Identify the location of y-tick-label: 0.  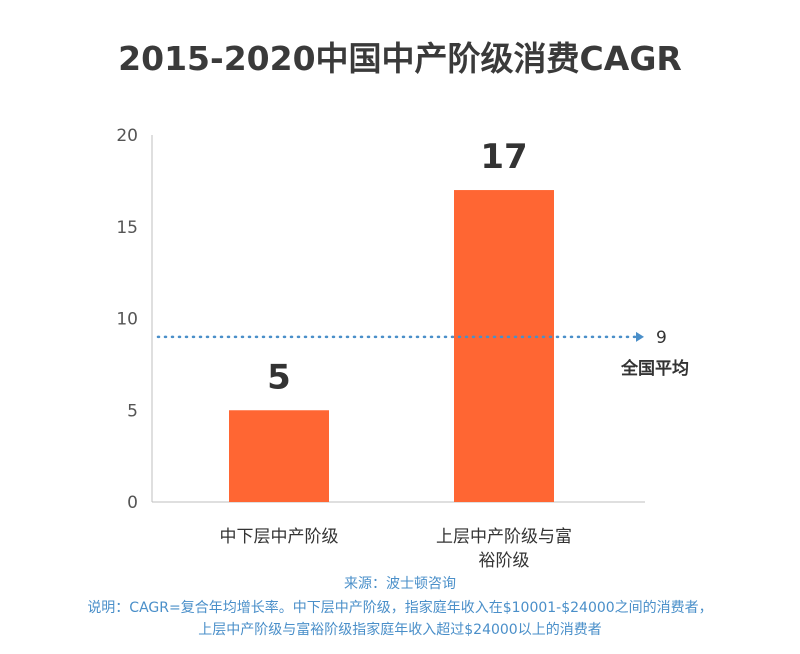
(132, 503).